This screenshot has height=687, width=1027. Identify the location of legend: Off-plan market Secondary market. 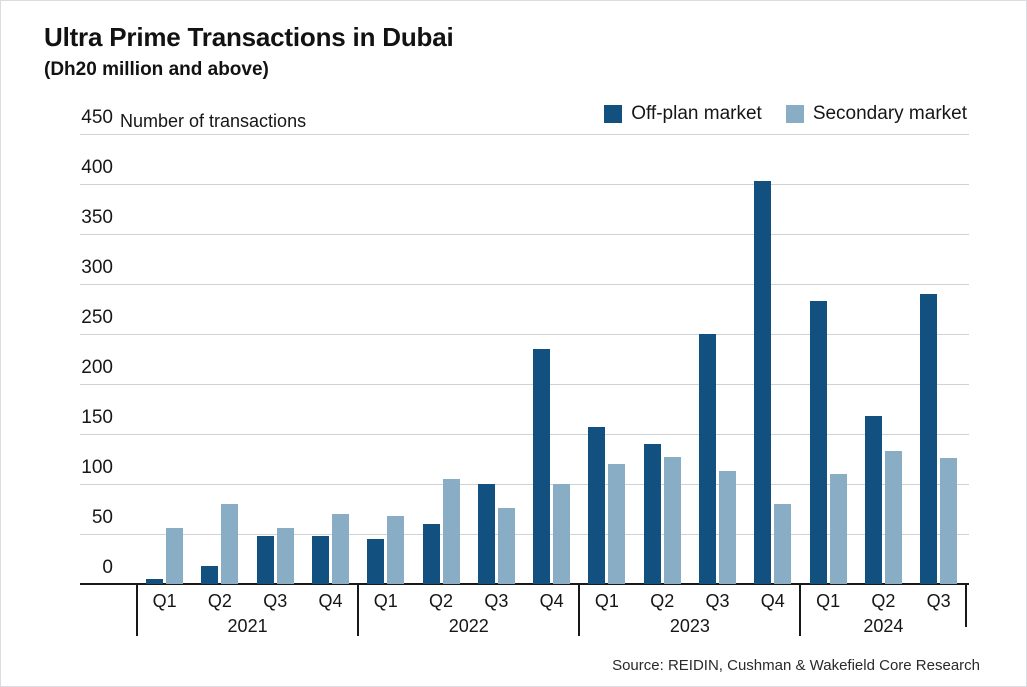
(785, 114).